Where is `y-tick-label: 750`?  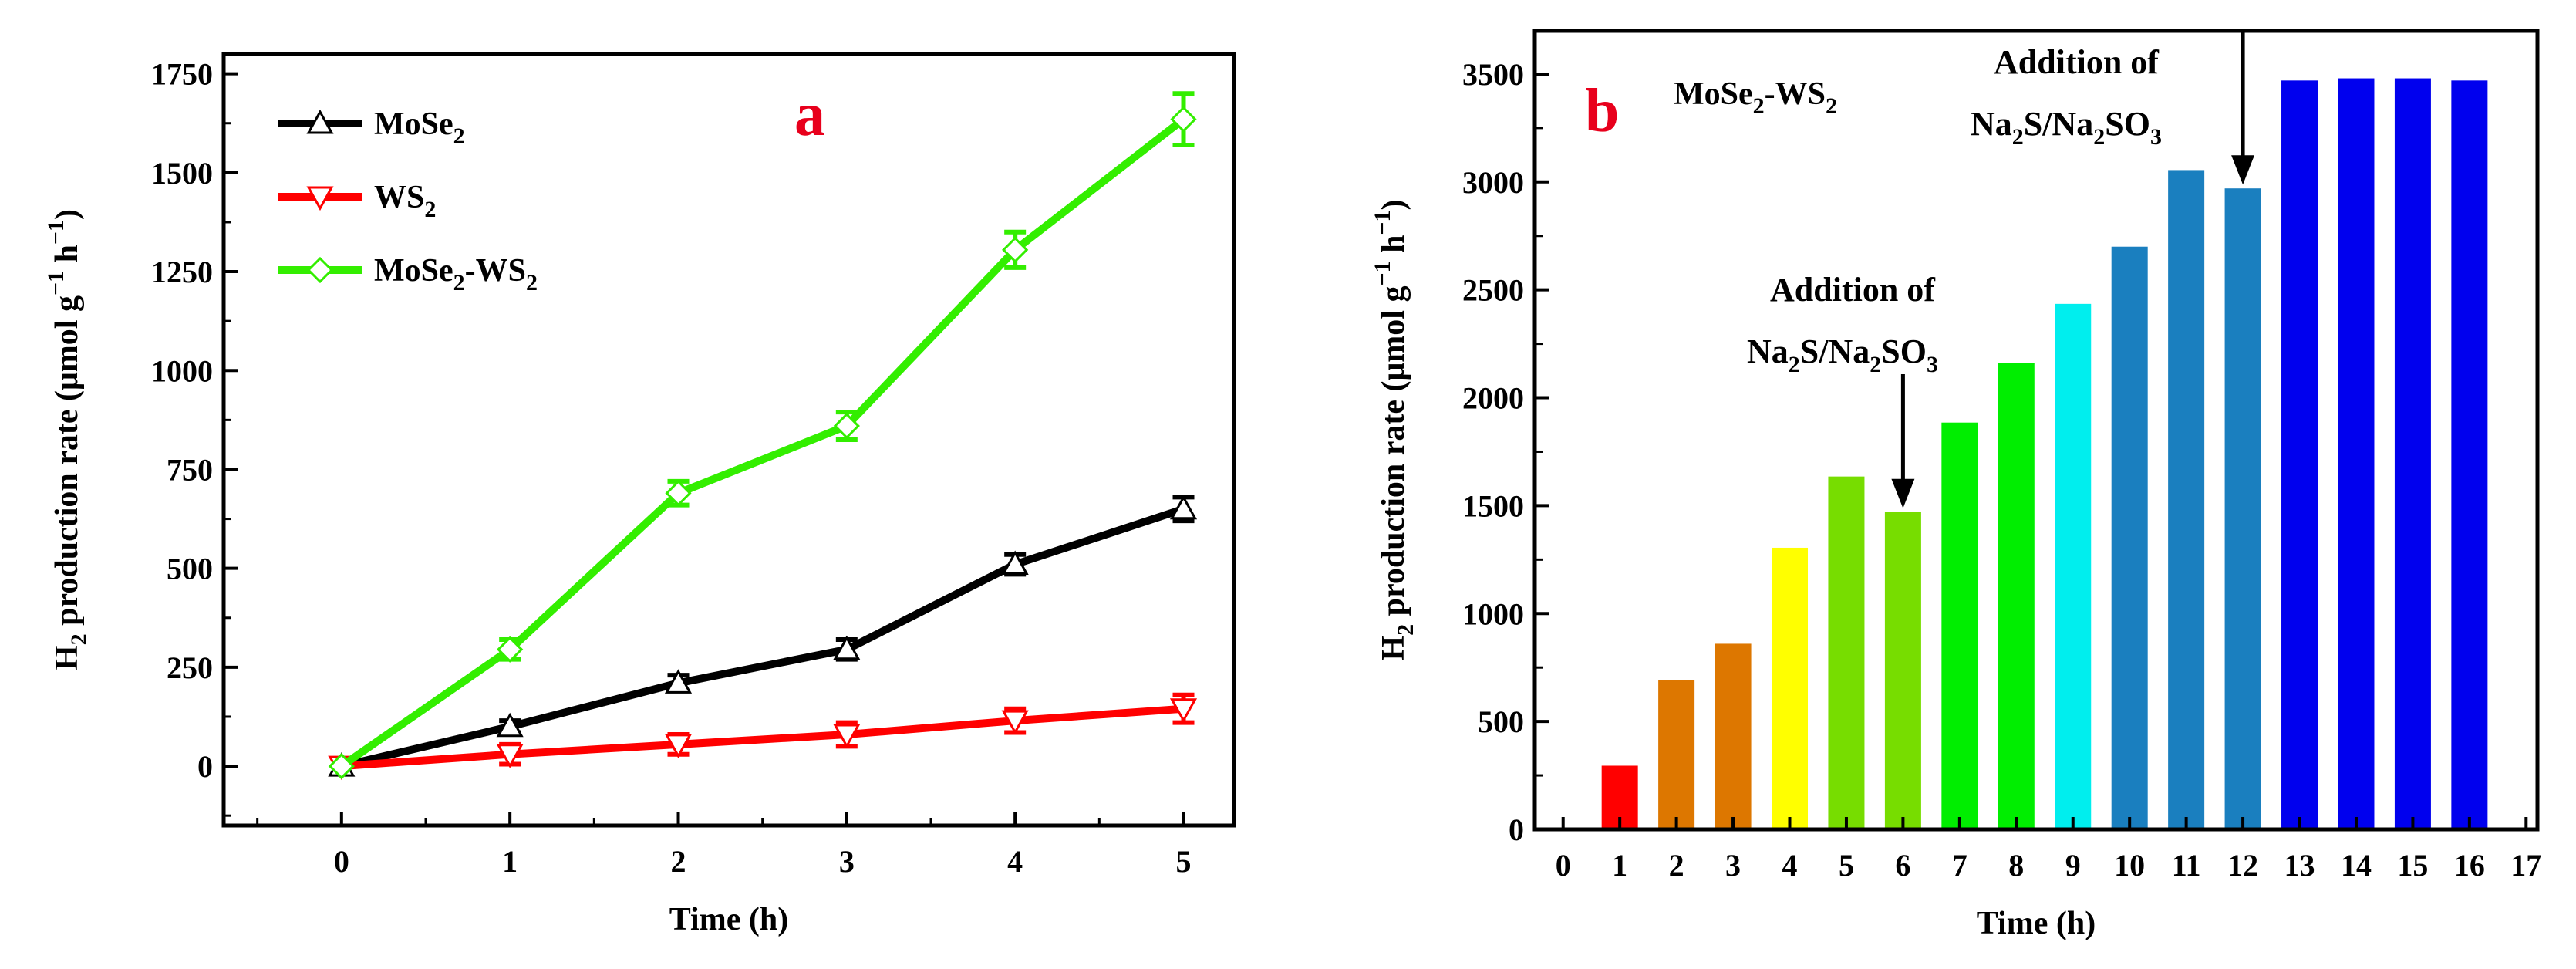 y-tick-label: 750 is located at coordinates (190, 469).